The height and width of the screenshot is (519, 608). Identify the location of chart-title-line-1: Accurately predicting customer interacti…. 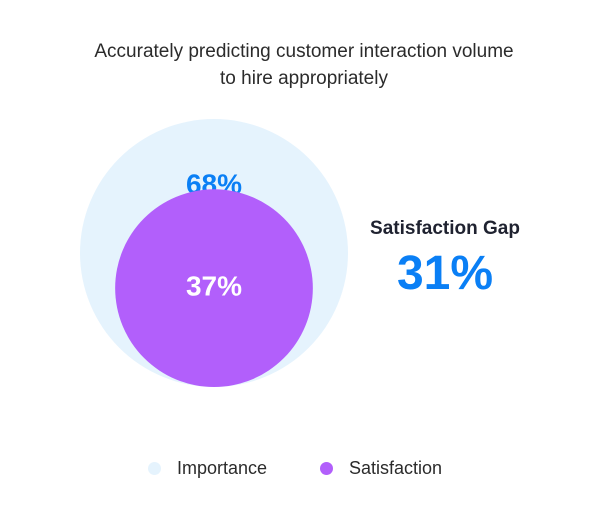
(304, 51).